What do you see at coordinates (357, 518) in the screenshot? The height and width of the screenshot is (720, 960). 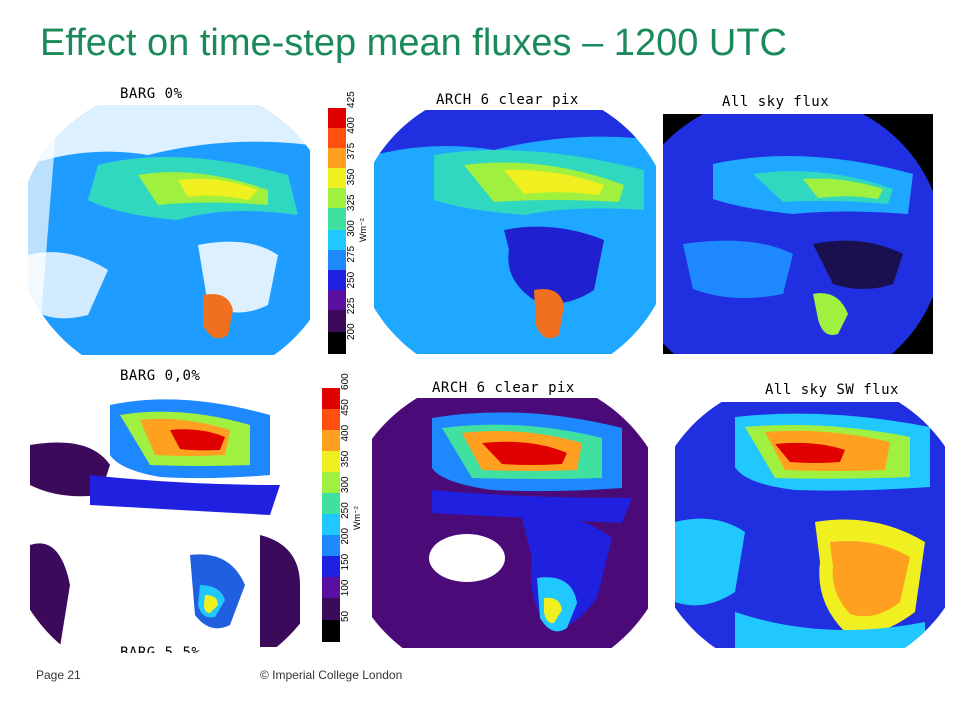 I see `colorbar-row2-unit: Wm⁻²` at bounding box center [357, 518].